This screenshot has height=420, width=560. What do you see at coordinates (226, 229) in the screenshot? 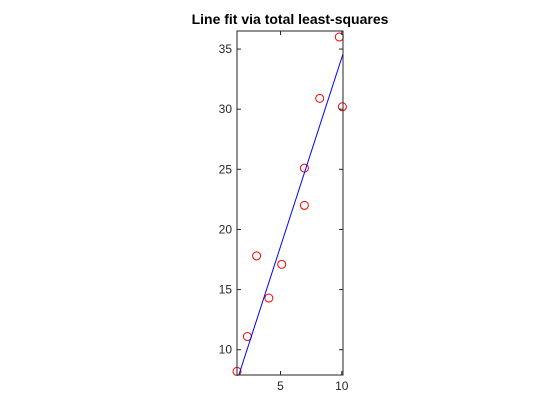
I see `y-tick-label: 20` at bounding box center [226, 229].